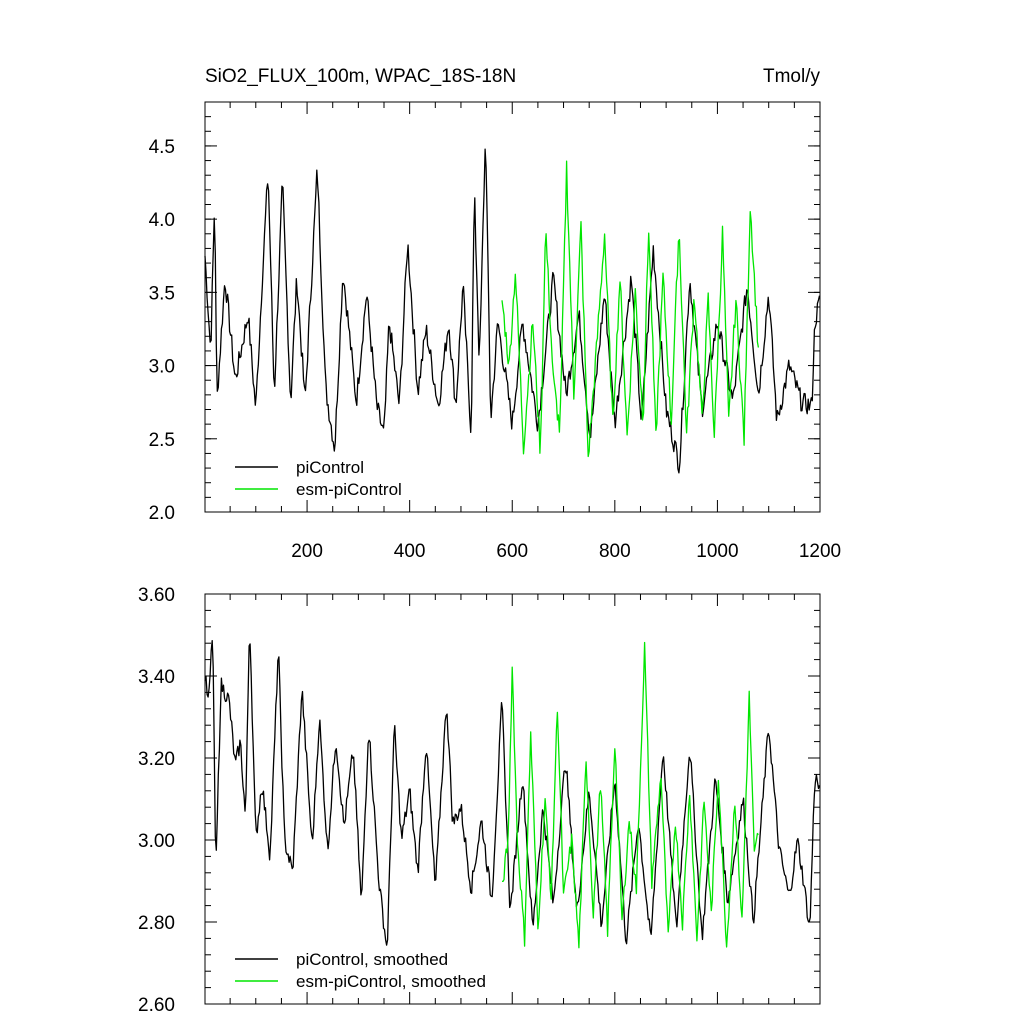 The image size is (1024, 1024). I want to click on x-tick-label: 200, so click(307, 551).